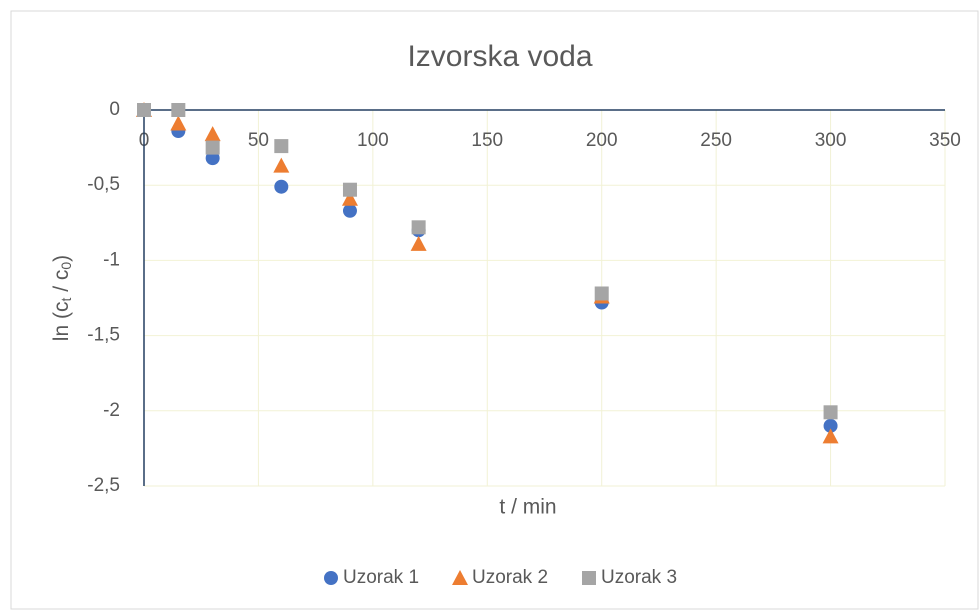 Image resolution: width=979 pixels, height=610 pixels. I want to click on x-tick-label: 300, so click(831, 140).